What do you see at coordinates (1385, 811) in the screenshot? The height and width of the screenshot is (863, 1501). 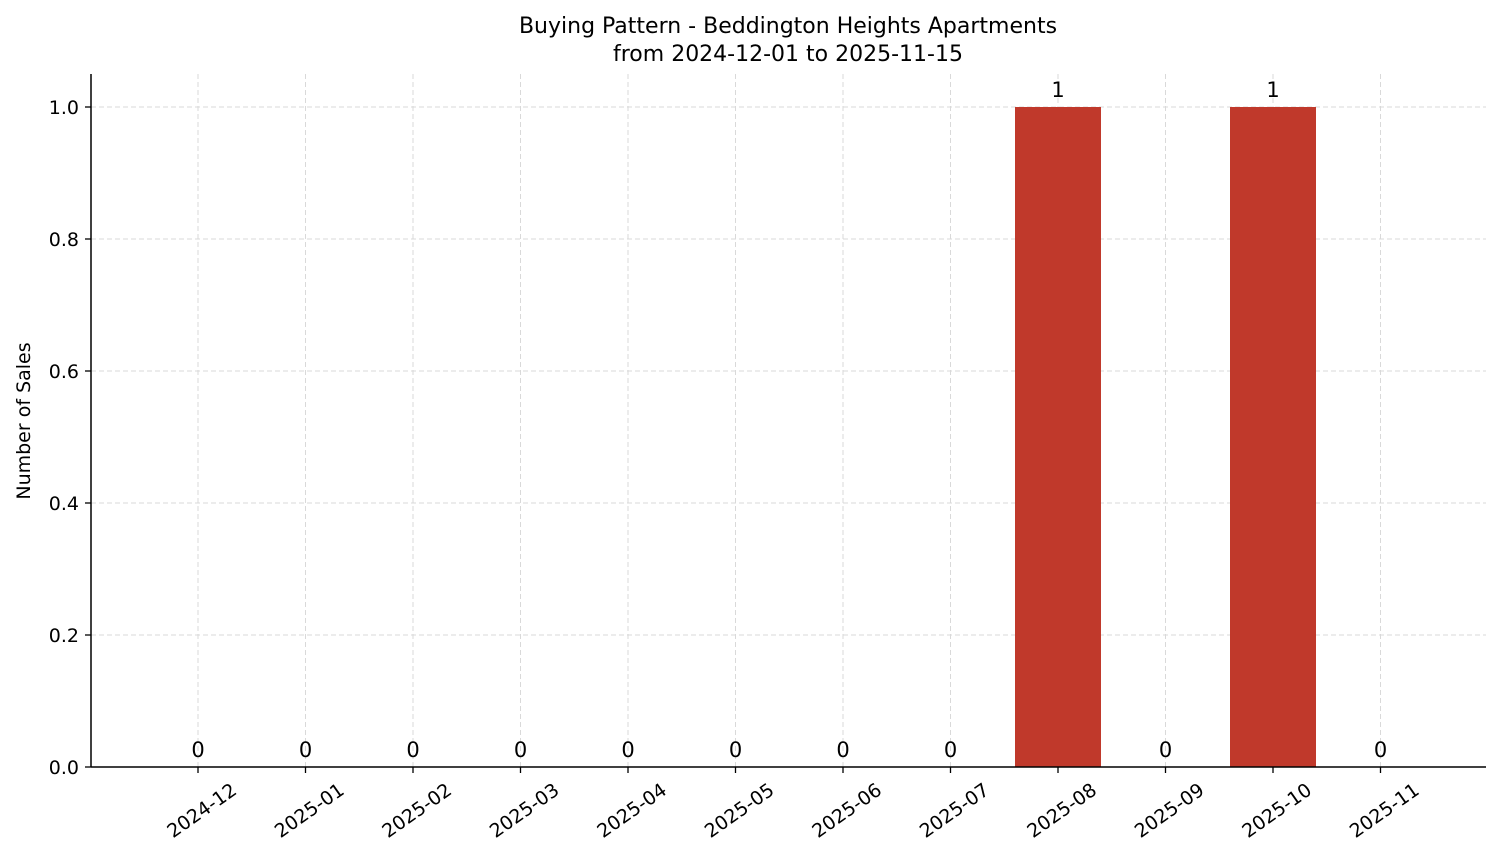 I see `x-tick-label: 2025-11` at bounding box center [1385, 811].